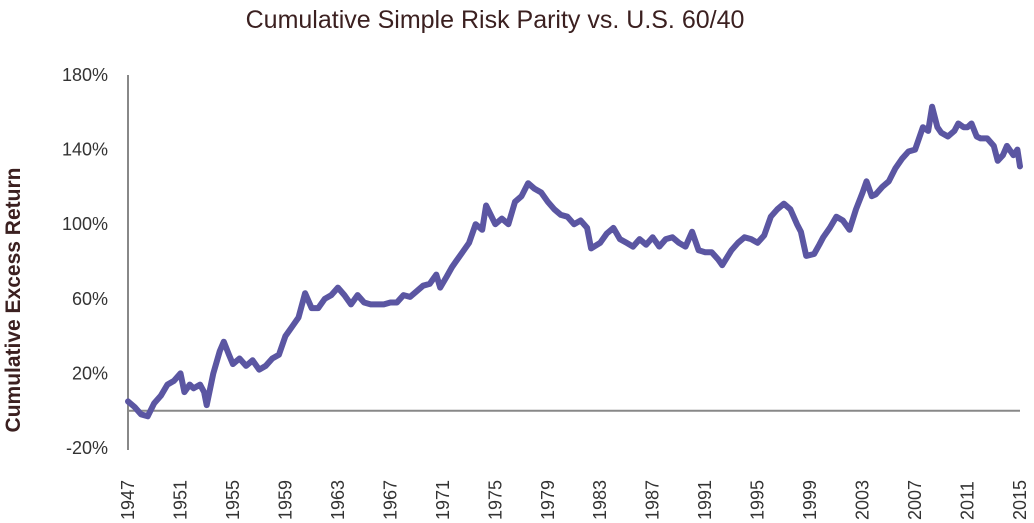 Image resolution: width=1034 pixels, height=523 pixels. I want to click on y-axis-label: Cumulative Excess Return, so click(13, 300).